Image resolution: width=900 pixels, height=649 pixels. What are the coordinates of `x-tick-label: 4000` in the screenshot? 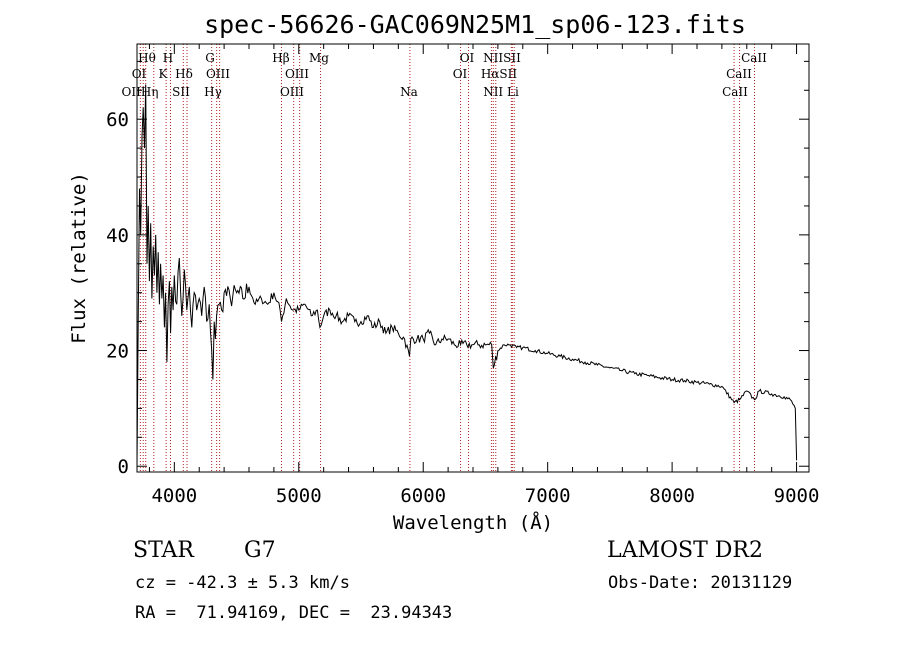 It's located at (174, 496).